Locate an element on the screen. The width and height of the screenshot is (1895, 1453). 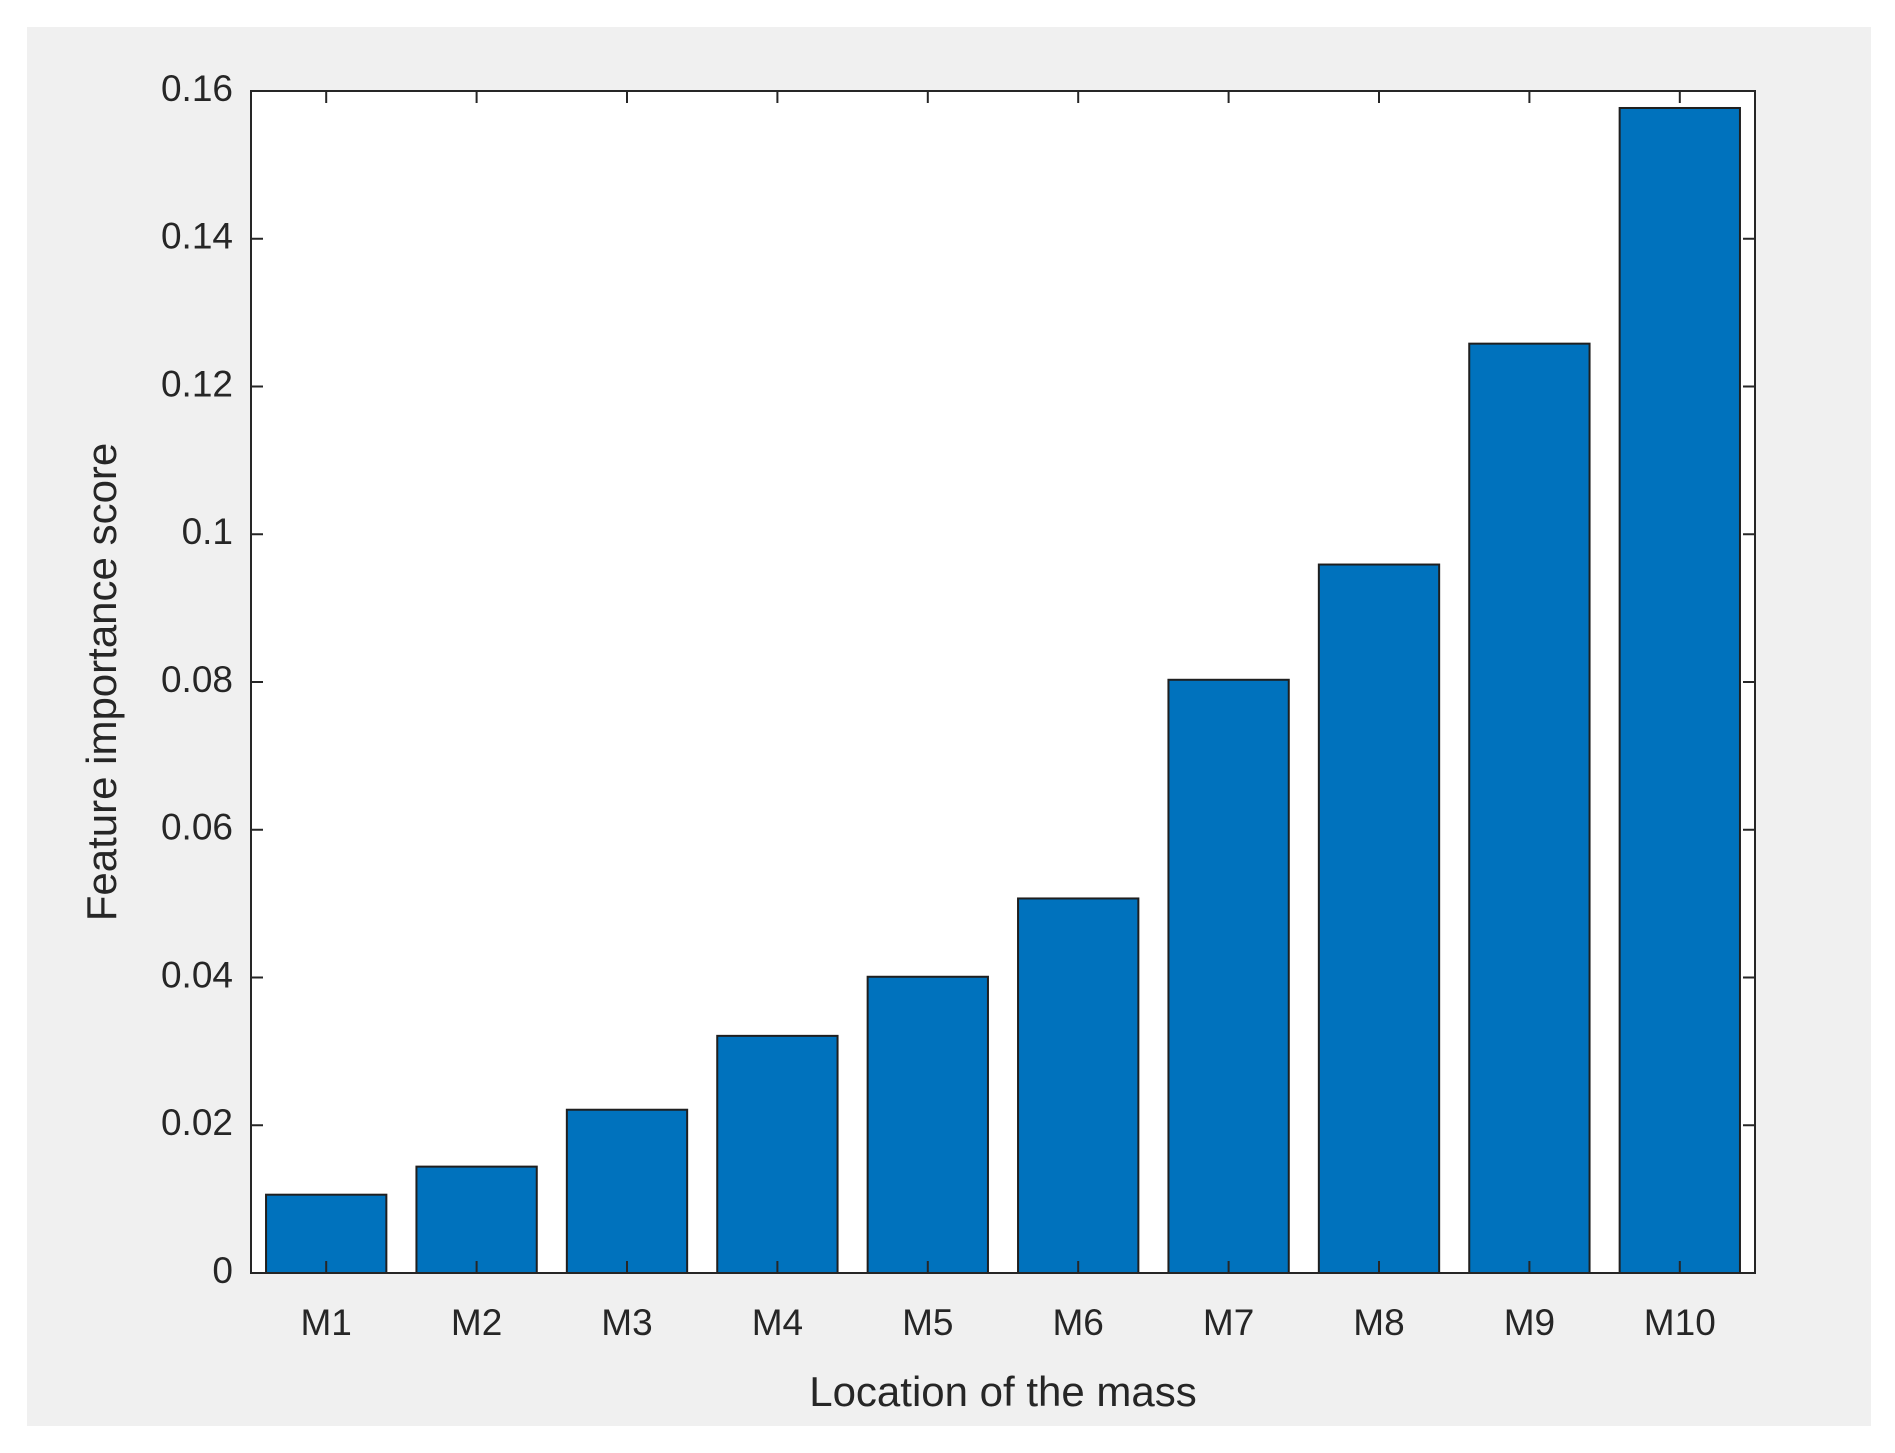
y-tick-label: 0.16 is located at coordinates (197, 88).